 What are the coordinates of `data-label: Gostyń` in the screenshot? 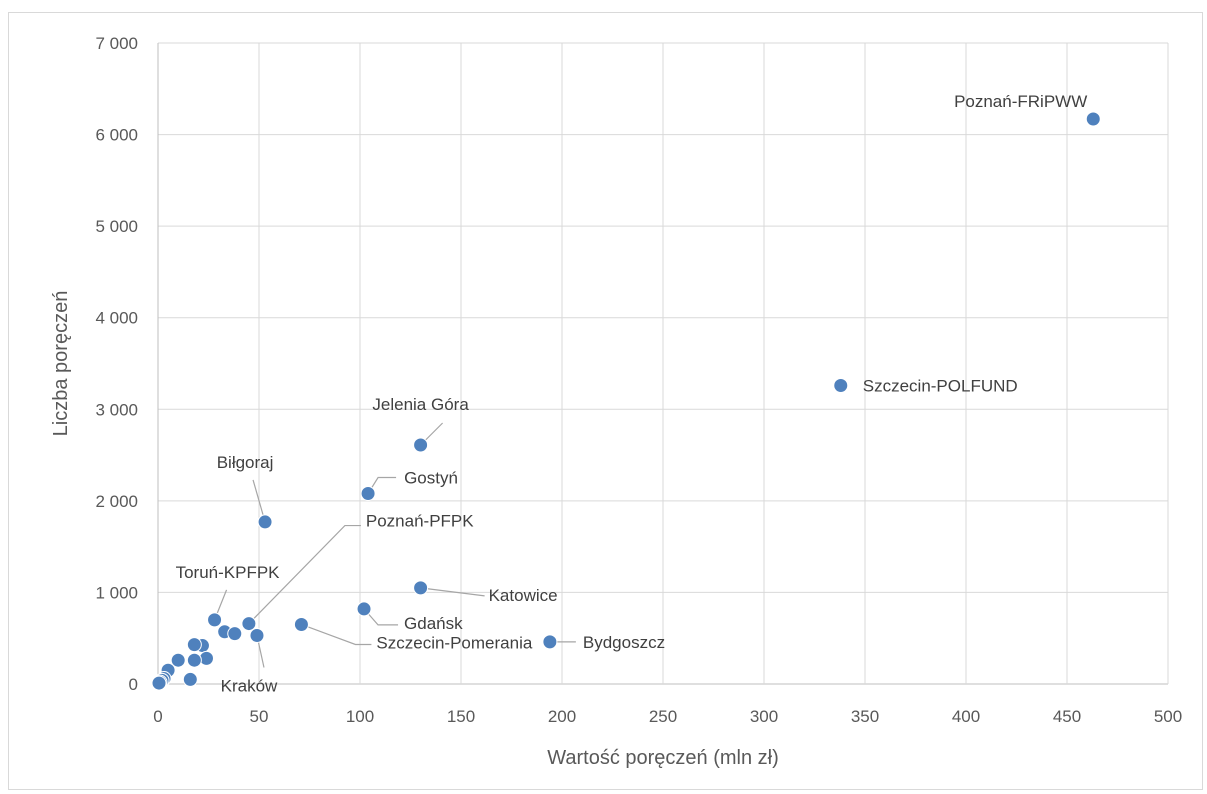 It's located at (431, 478).